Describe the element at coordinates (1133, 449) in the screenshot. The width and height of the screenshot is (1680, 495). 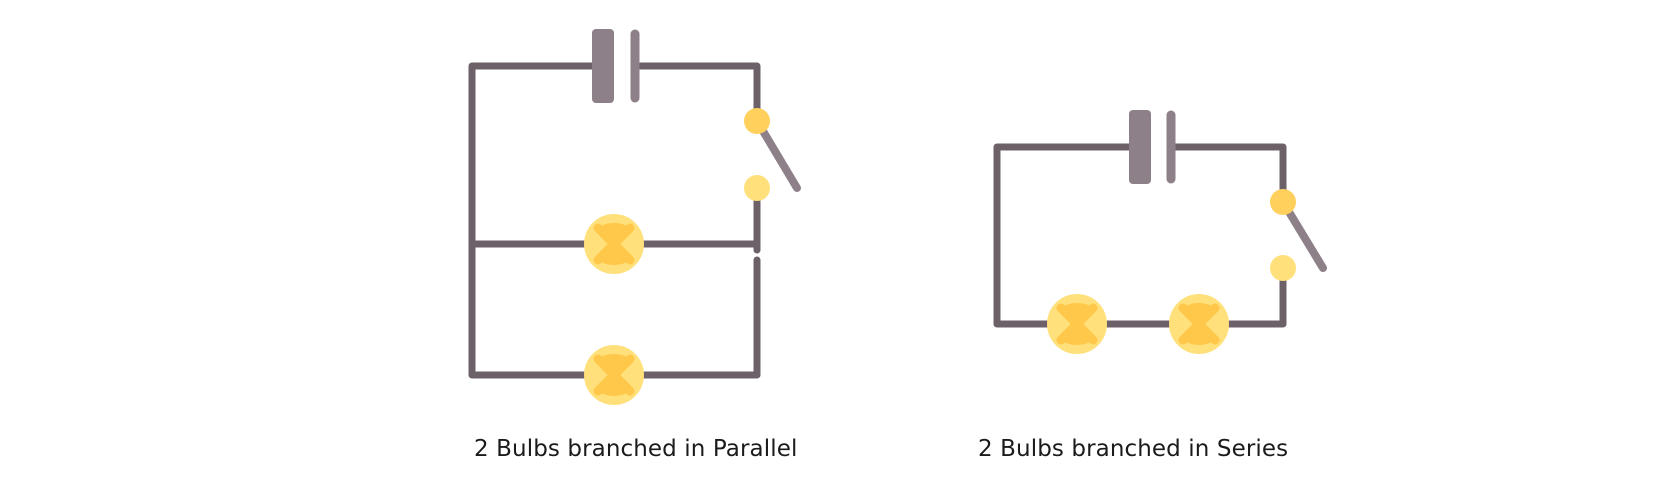
I see `series-caption: 2 Bulbs branched in Series` at that location.